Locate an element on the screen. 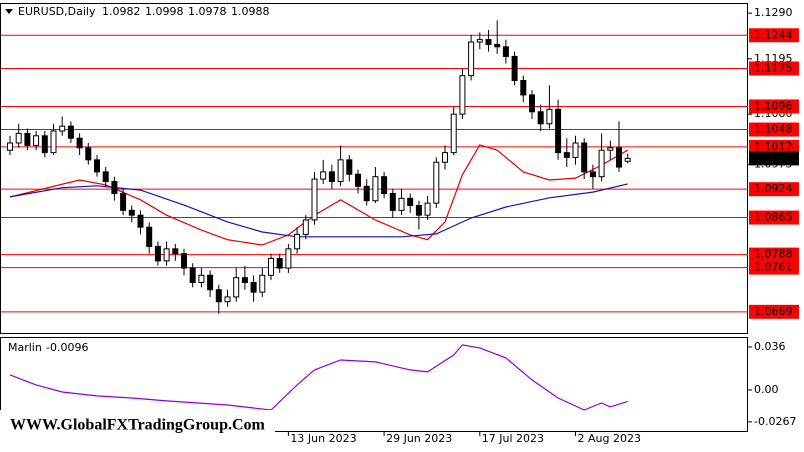  watermark: WWW.GlobalFXTradingGroup.Com is located at coordinates (138, 425).